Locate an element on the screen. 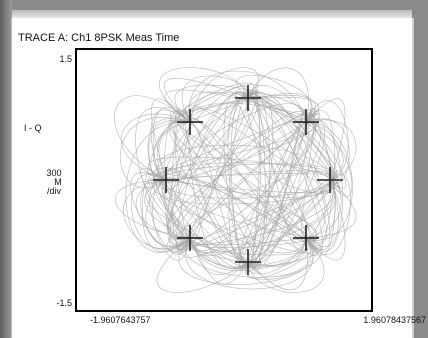  x-tick-left: -1.9607643757 is located at coordinates (120, 320).